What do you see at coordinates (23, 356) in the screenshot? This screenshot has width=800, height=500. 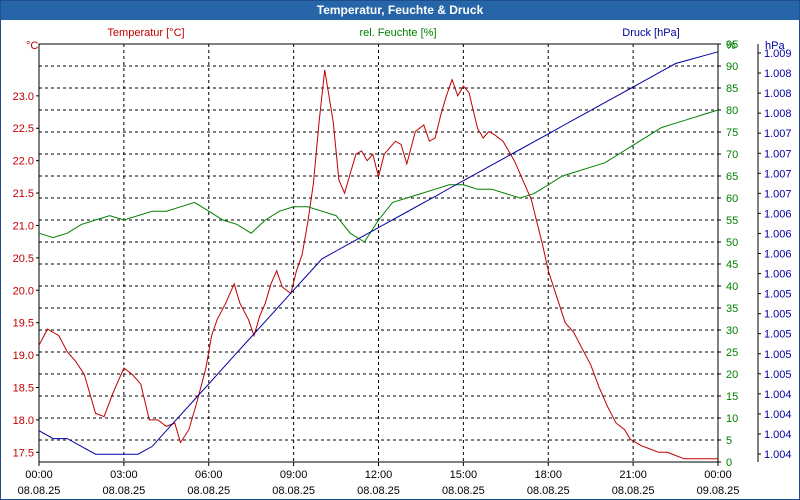 I see `temperature-tick-label: 19.0` at bounding box center [23, 356].